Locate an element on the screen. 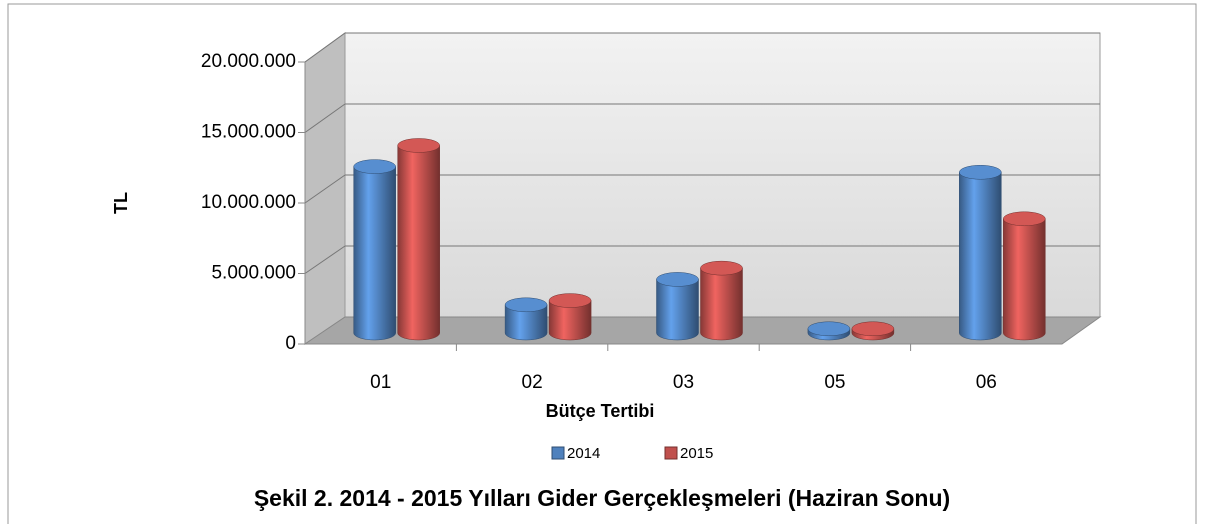 Image resolution: width=1205 pixels, height=524 pixels. legend-label: 2015 is located at coordinates (696, 453).